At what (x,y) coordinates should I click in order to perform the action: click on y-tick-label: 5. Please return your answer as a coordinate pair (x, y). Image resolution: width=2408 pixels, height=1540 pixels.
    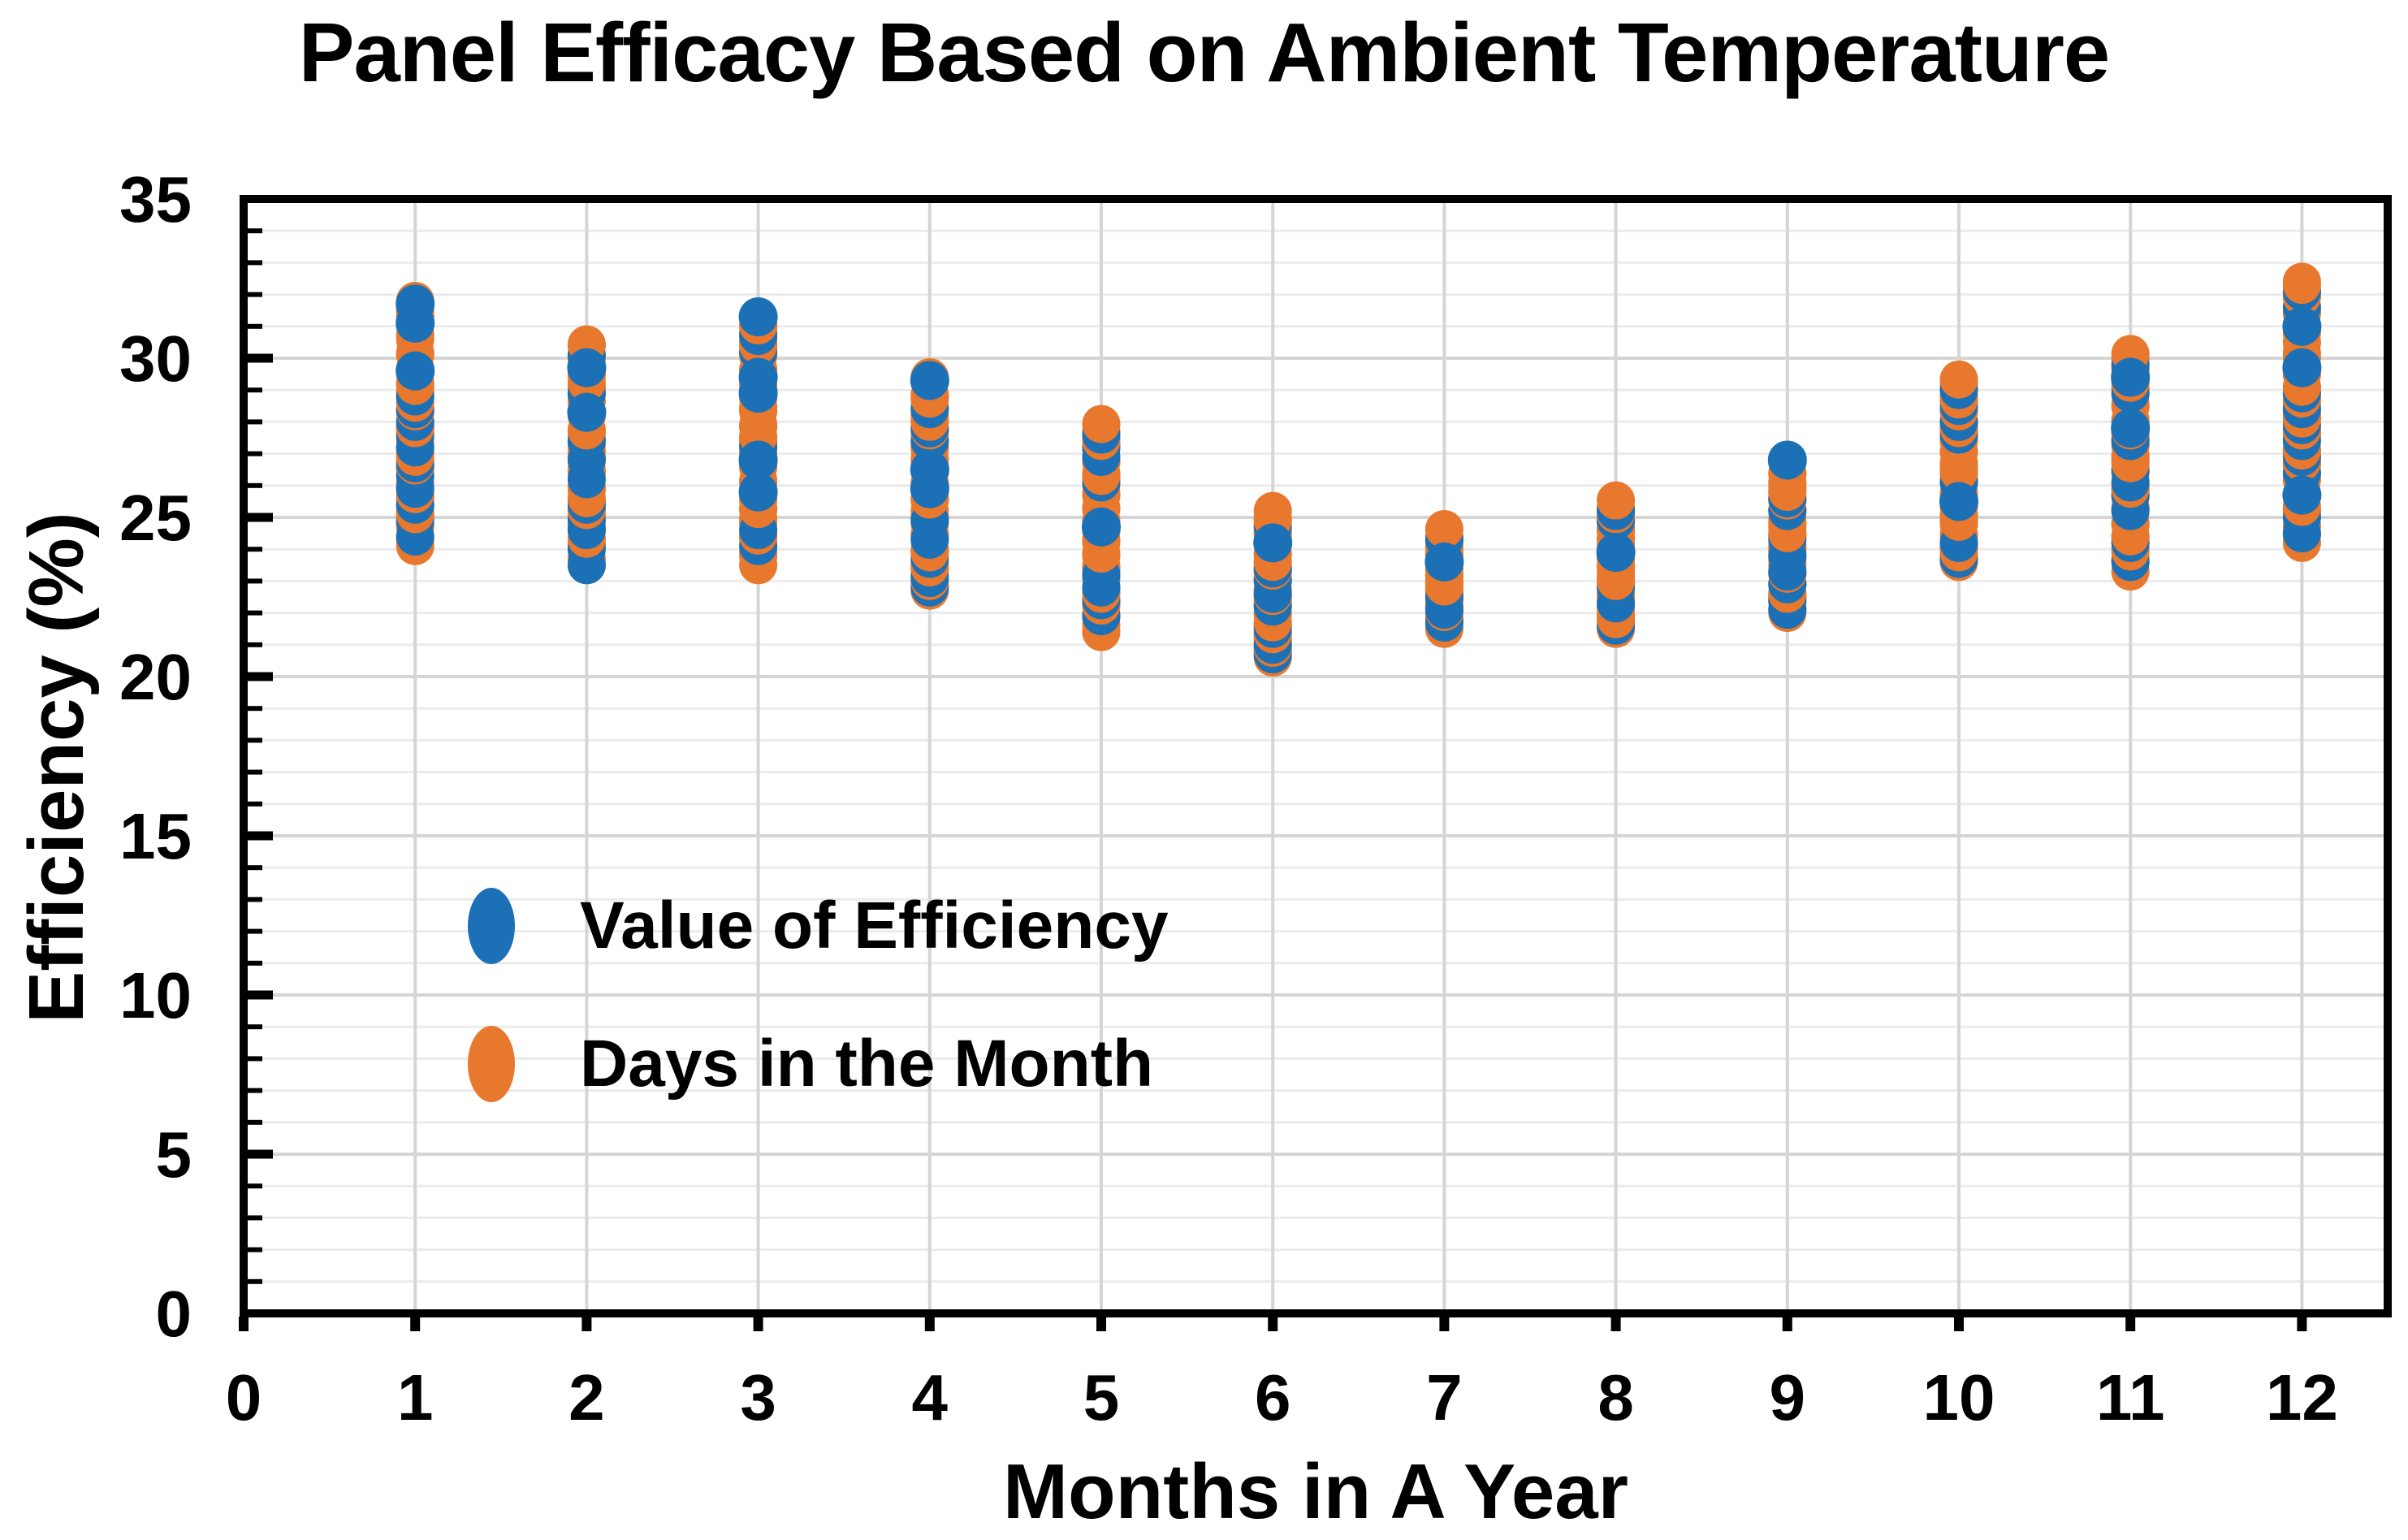
    Looking at the image, I should click on (174, 1154).